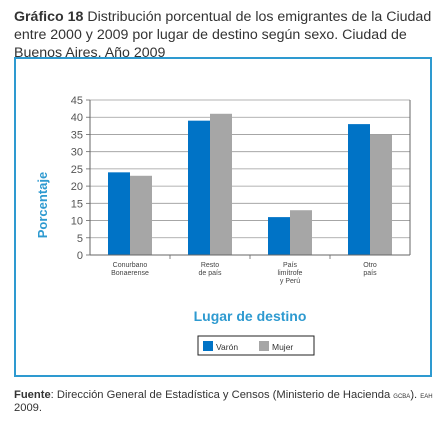 This screenshot has width=448, height=429. What do you see at coordinates (80, 239) in the screenshot?
I see `y-tick-label: 5` at bounding box center [80, 239].